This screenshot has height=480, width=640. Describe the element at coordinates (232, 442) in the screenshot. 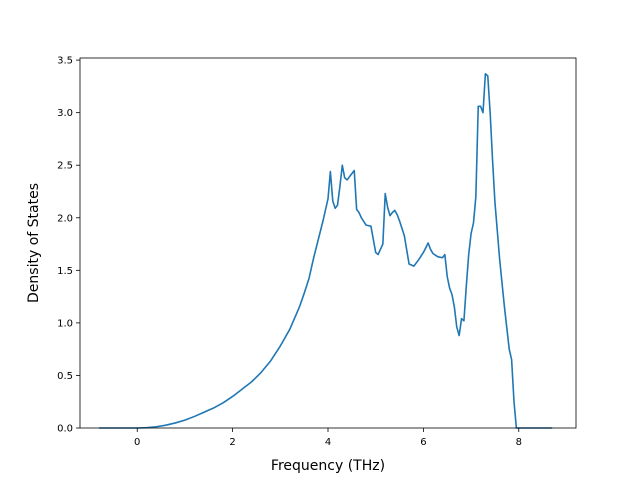

I see `x-tick-label: 2` at that location.